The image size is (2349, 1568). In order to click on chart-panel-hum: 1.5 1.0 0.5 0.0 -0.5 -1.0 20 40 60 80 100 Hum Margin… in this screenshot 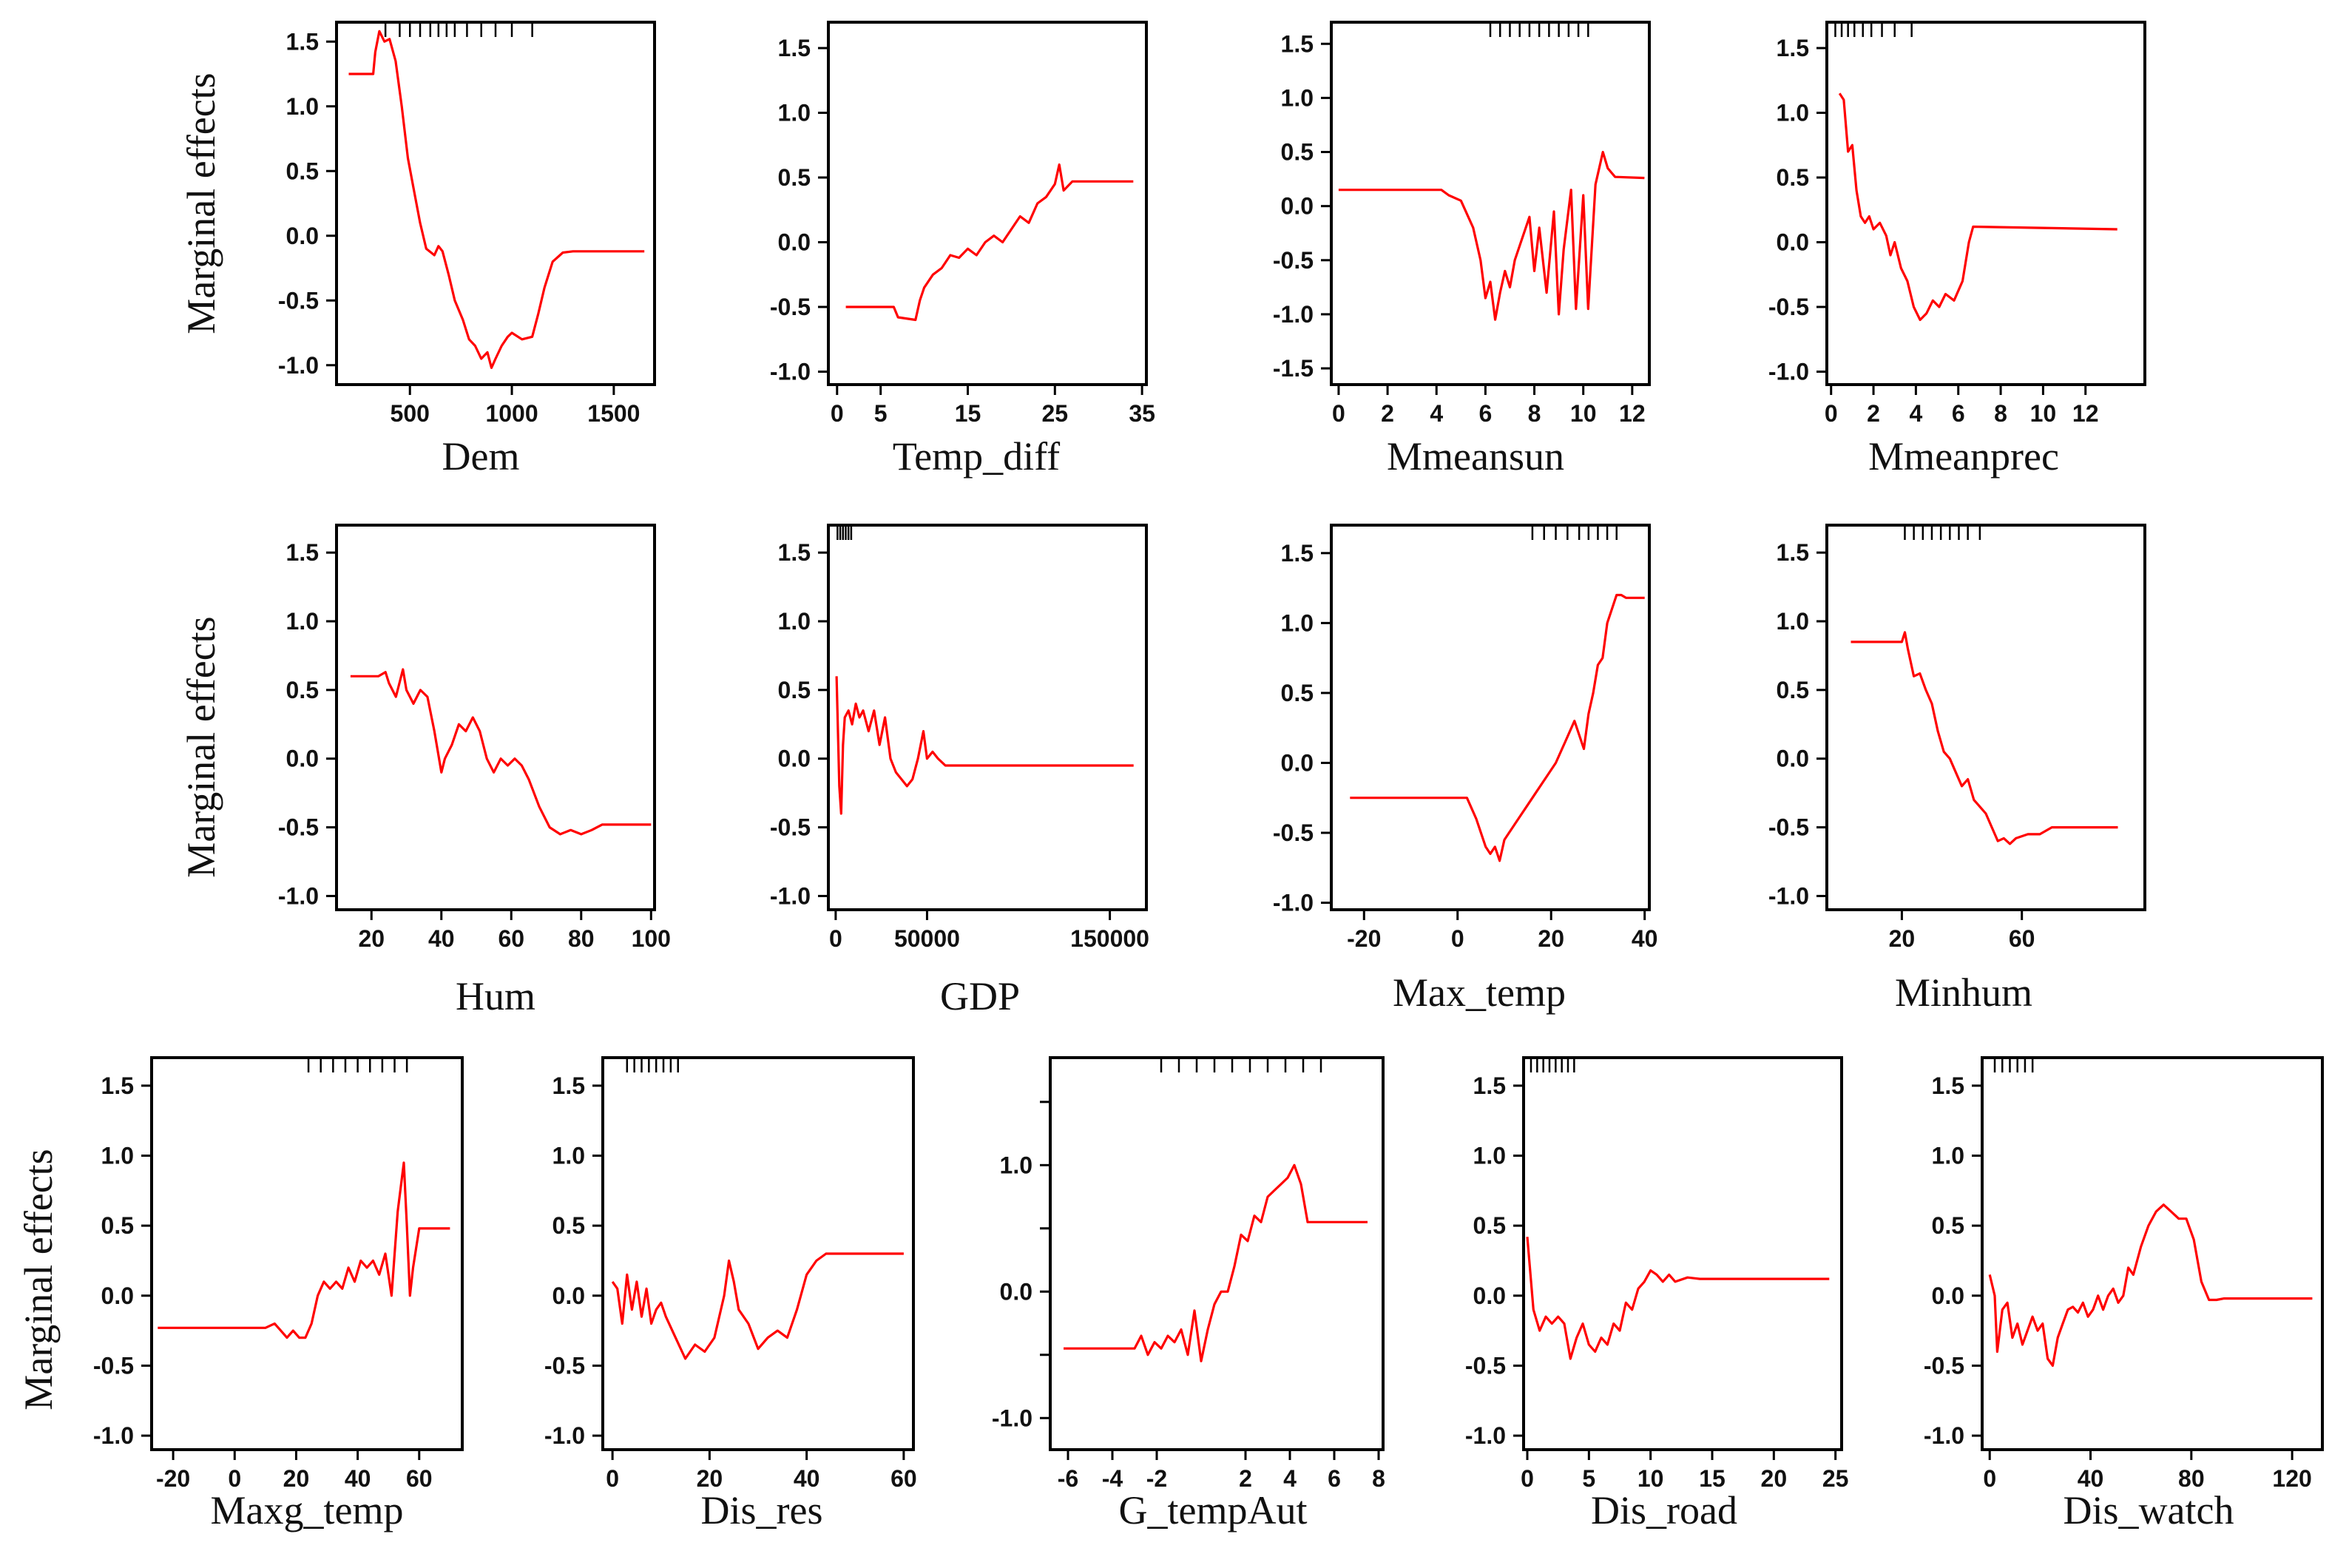, I will do `click(425, 771)`.